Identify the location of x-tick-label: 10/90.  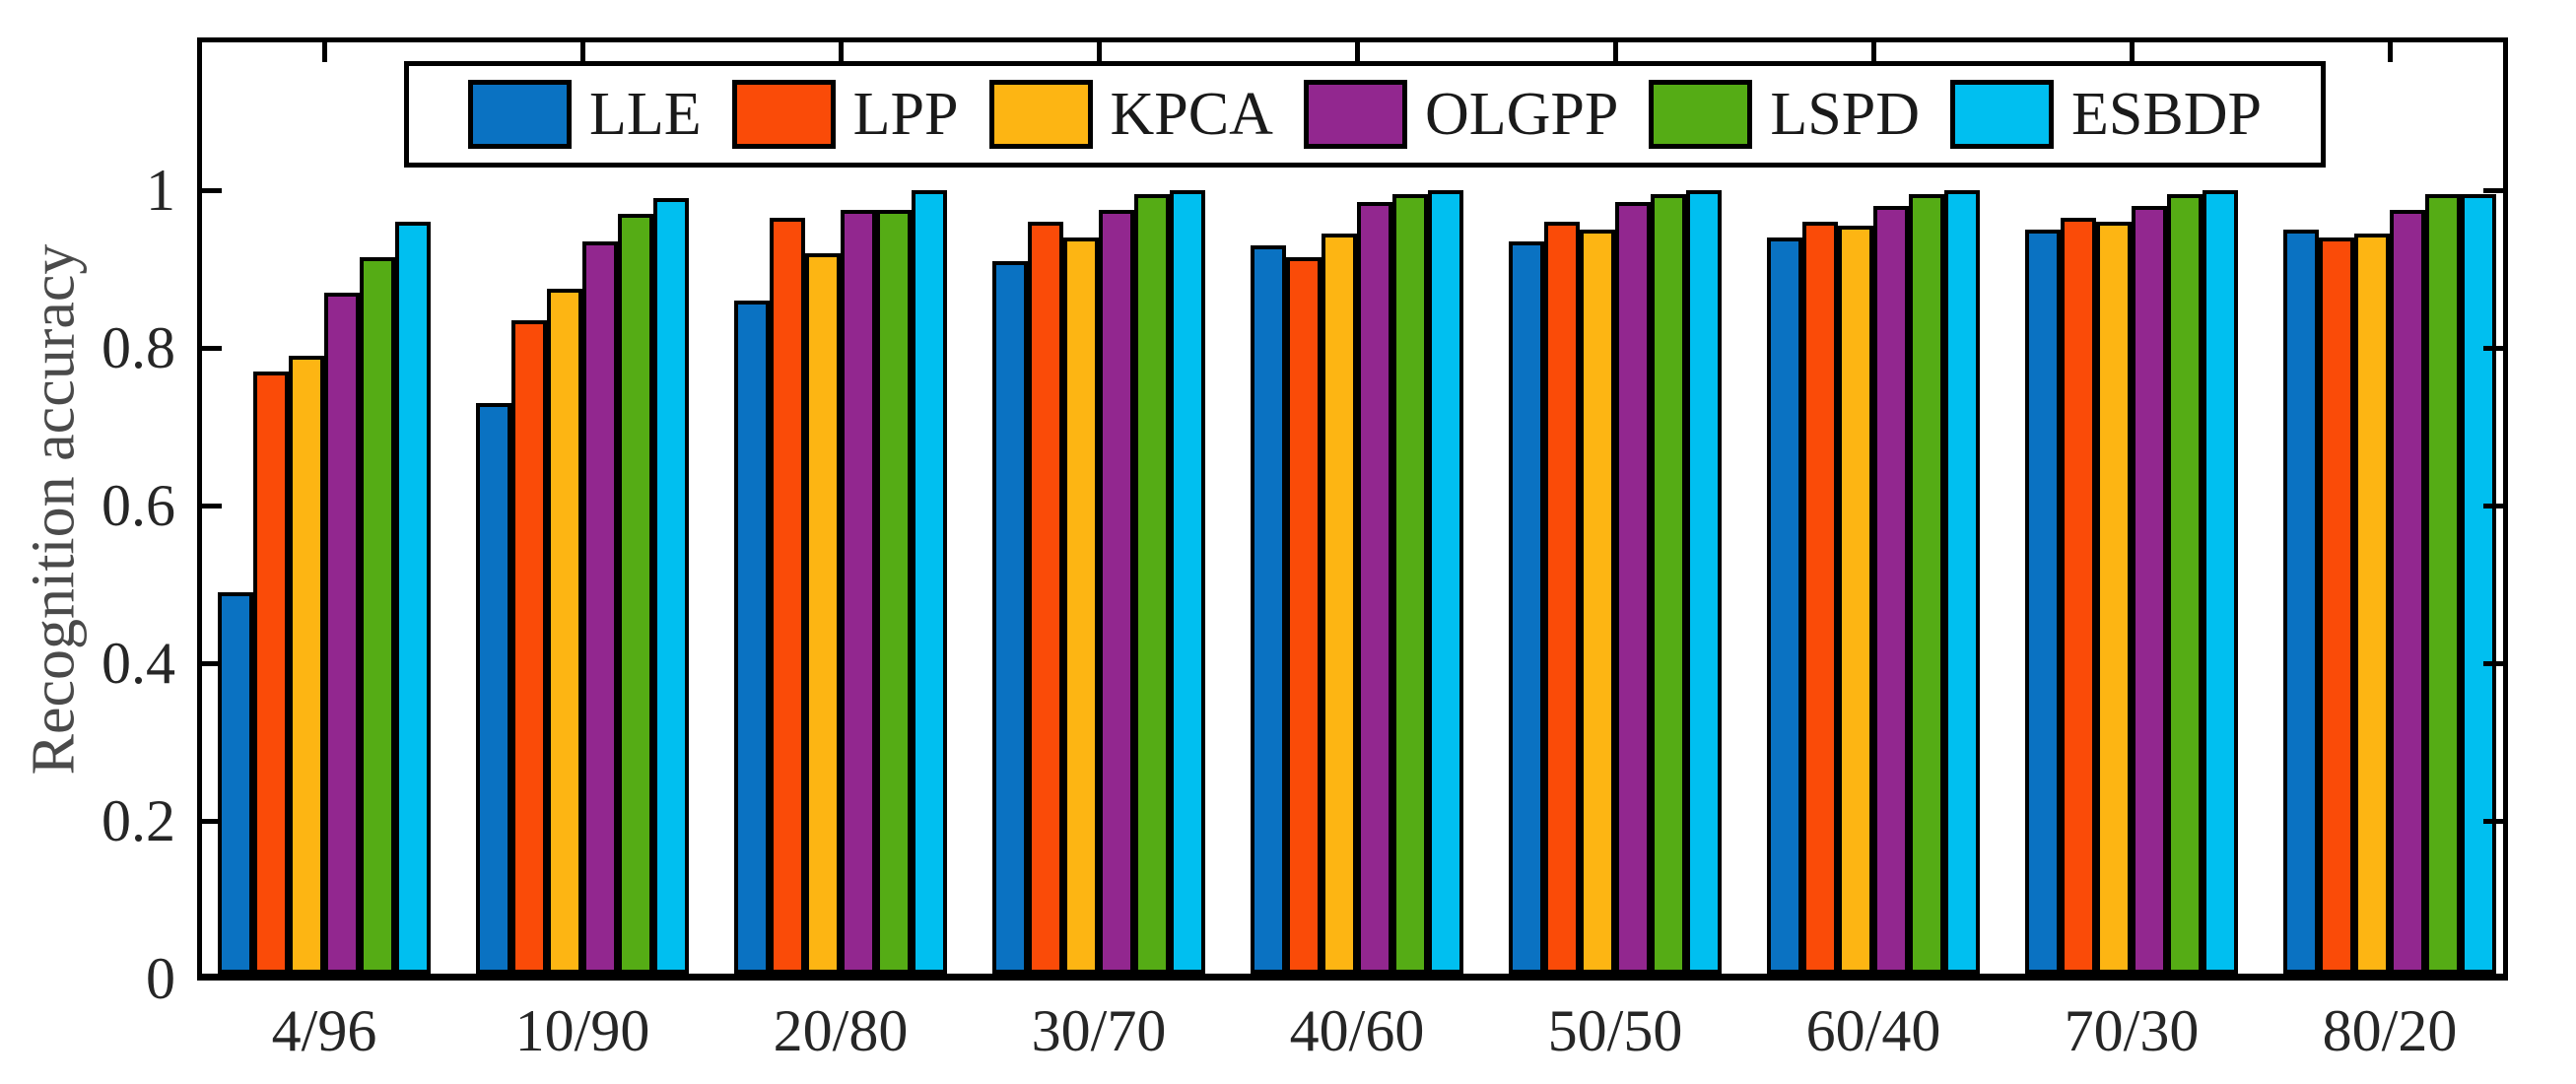
(582, 1030).